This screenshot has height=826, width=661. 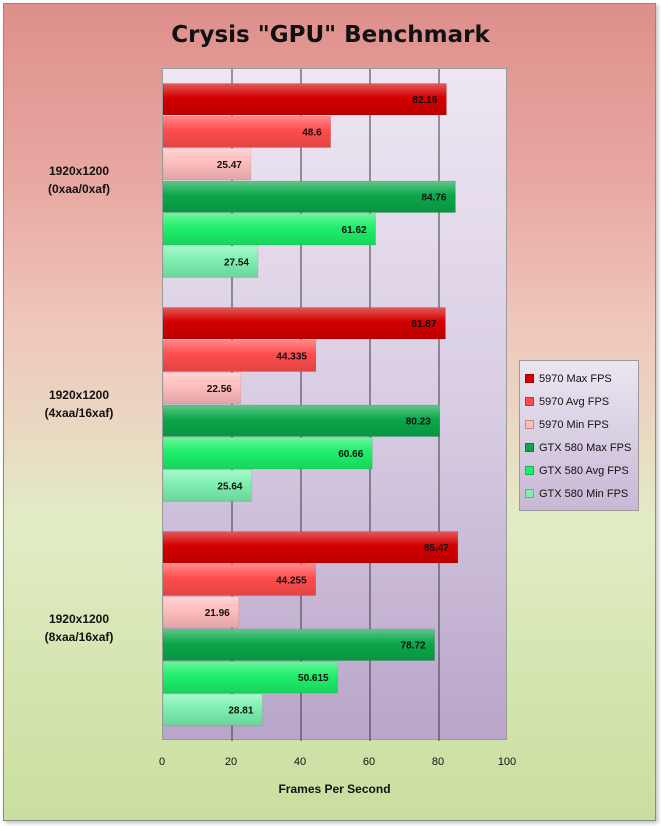 I want to click on x-tick-label: 60, so click(x=369, y=762).